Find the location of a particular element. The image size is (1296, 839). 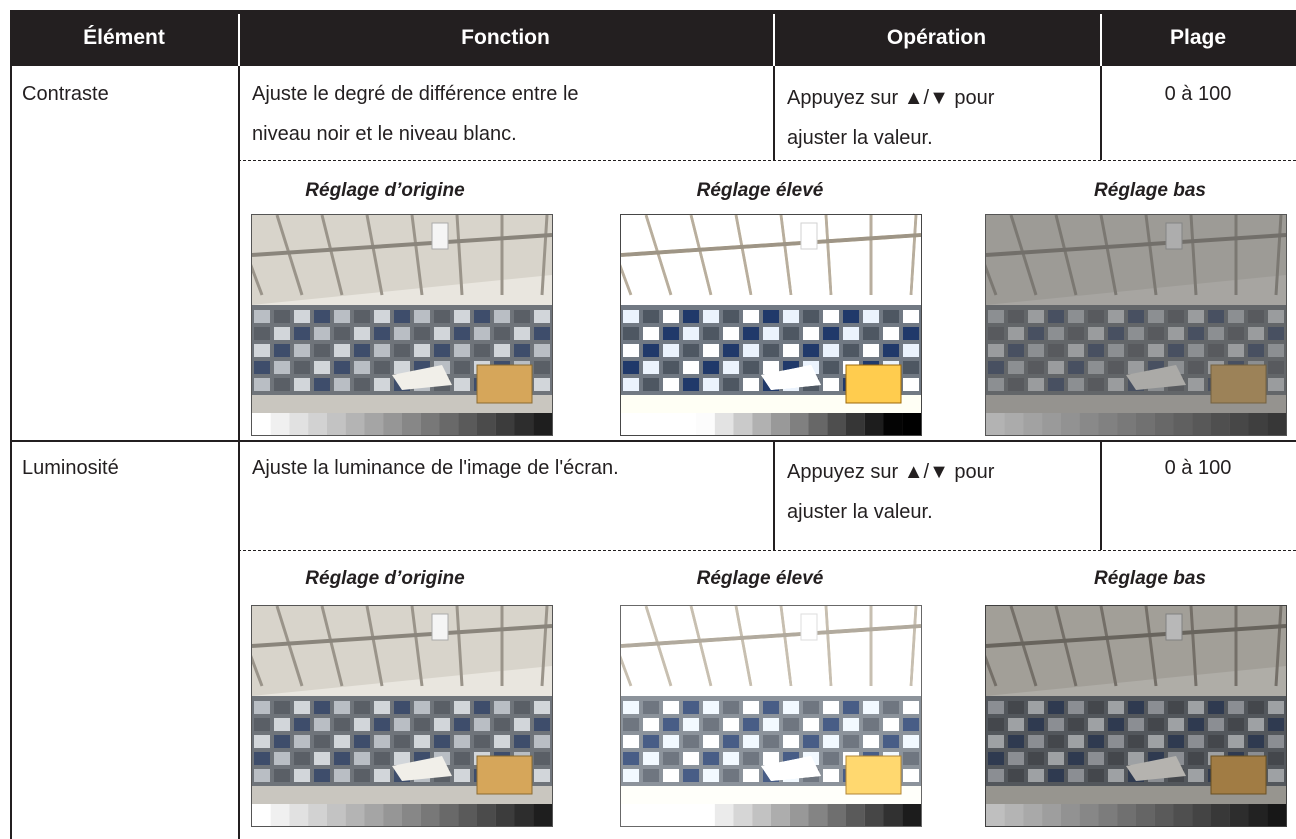

row-divider is located at coordinates (653, 441).